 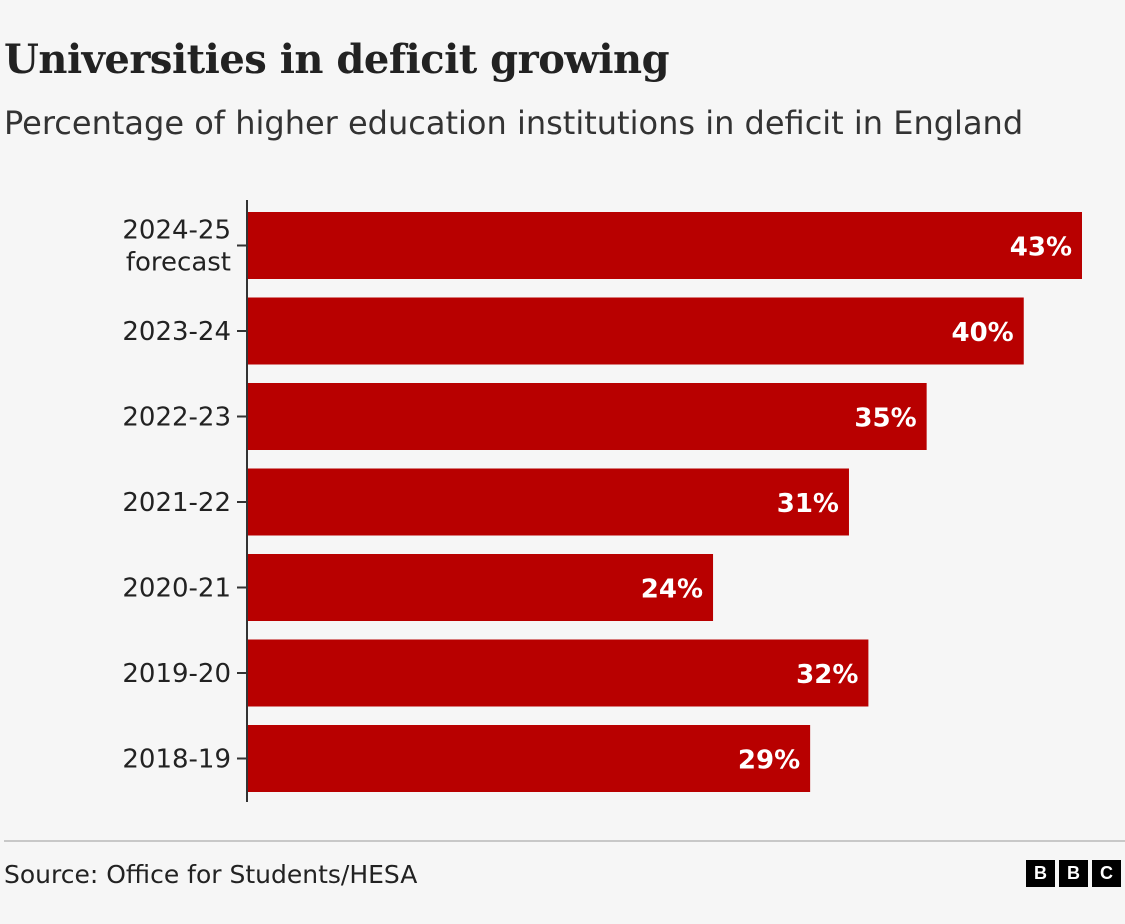 What do you see at coordinates (983, 333) in the screenshot?
I see `bar-value-label: 40%` at bounding box center [983, 333].